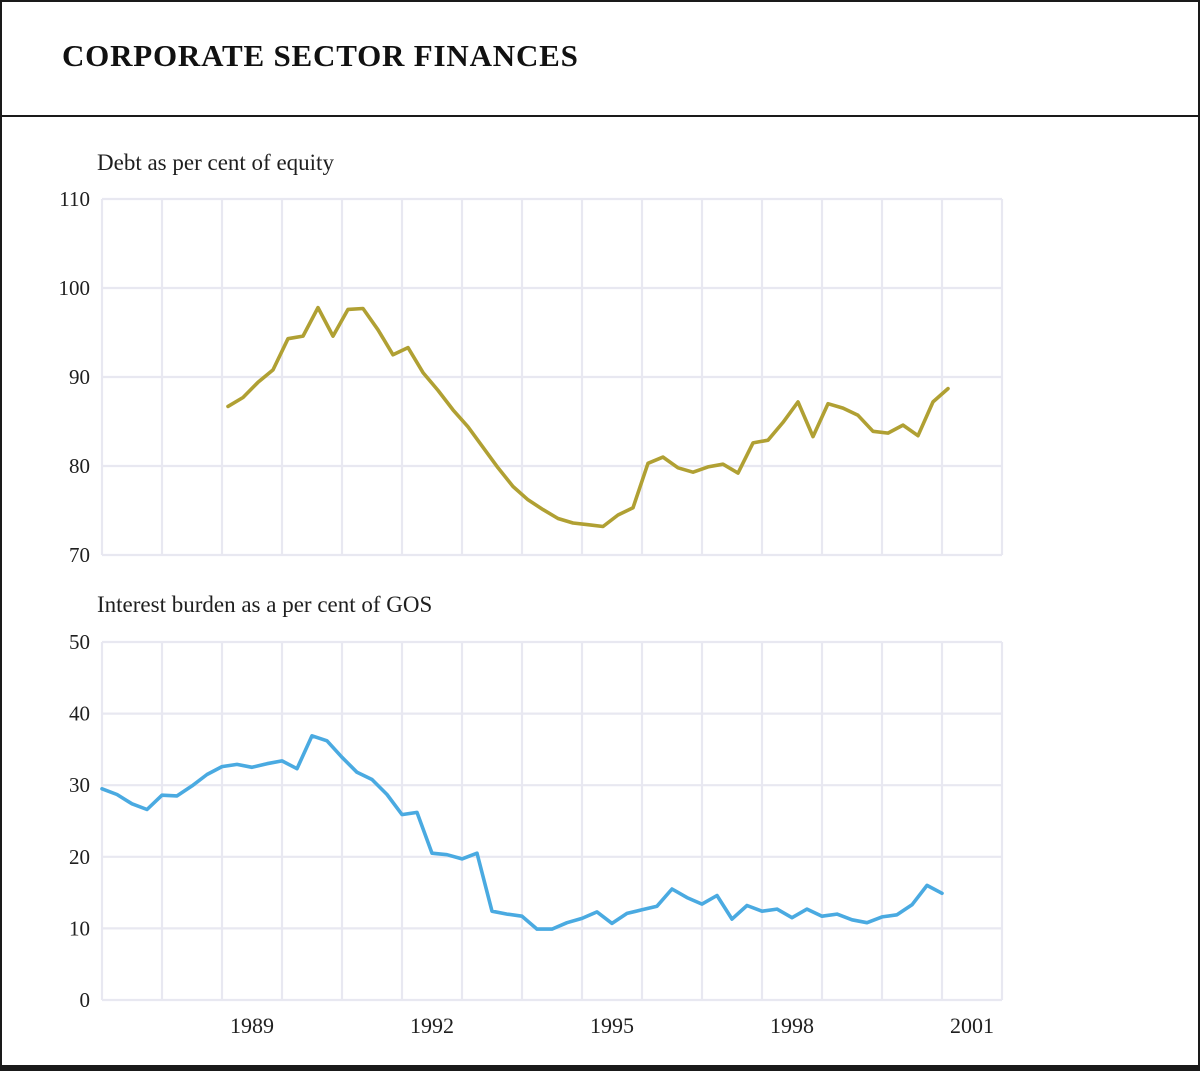 Image resolution: width=1200 pixels, height=1071 pixels. What do you see at coordinates (522, 832) in the screenshot?
I see `interest-burden-per-cent-of-gos-line` at bounding box center [522, 832].